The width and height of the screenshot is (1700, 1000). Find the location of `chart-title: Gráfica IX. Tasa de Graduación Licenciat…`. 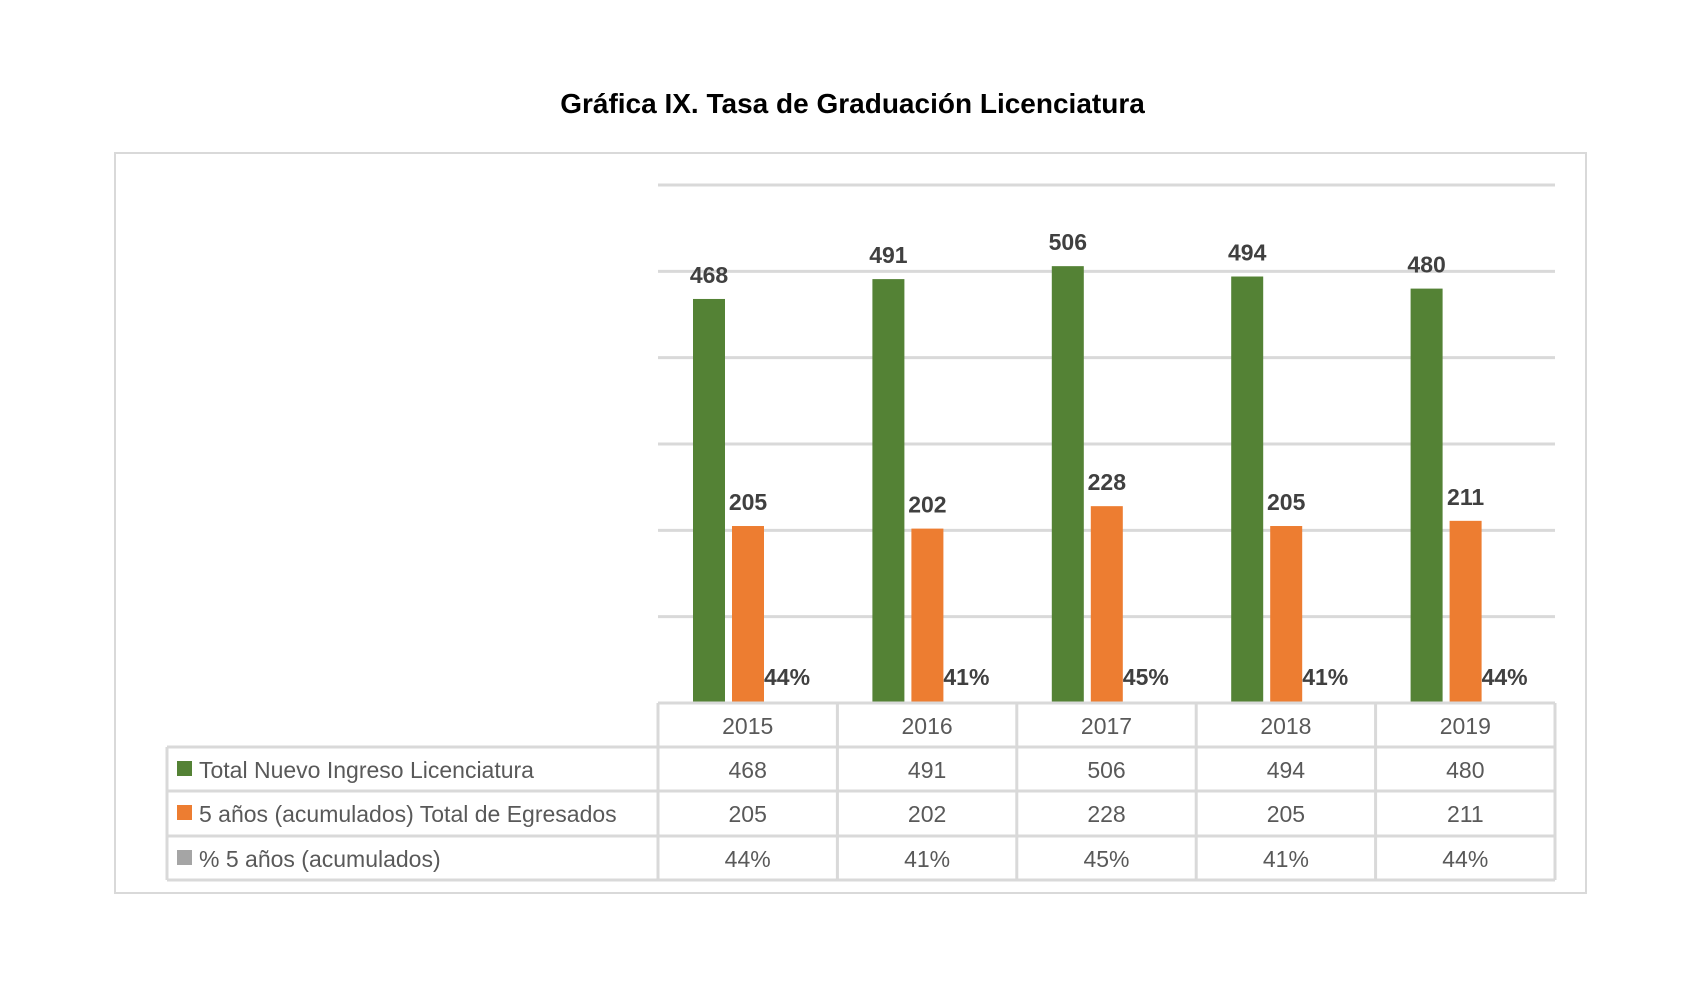

chart-title: Gráfica IX. Tasa de Graduación Licenciat… is located at coordinates (852, 103).